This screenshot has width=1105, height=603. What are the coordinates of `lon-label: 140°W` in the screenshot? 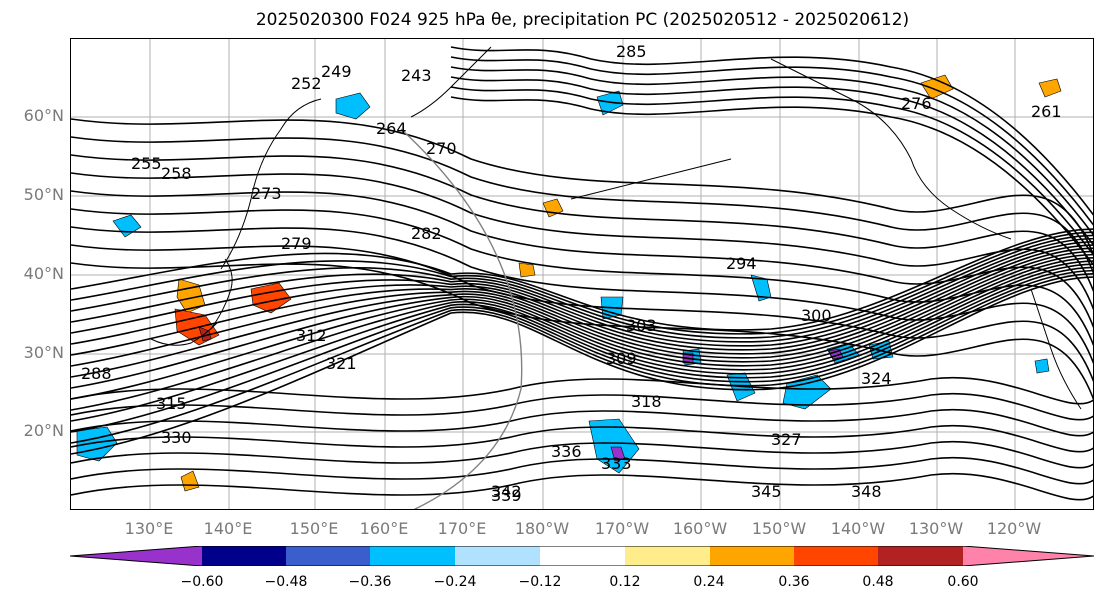 It's located at (858, 528).